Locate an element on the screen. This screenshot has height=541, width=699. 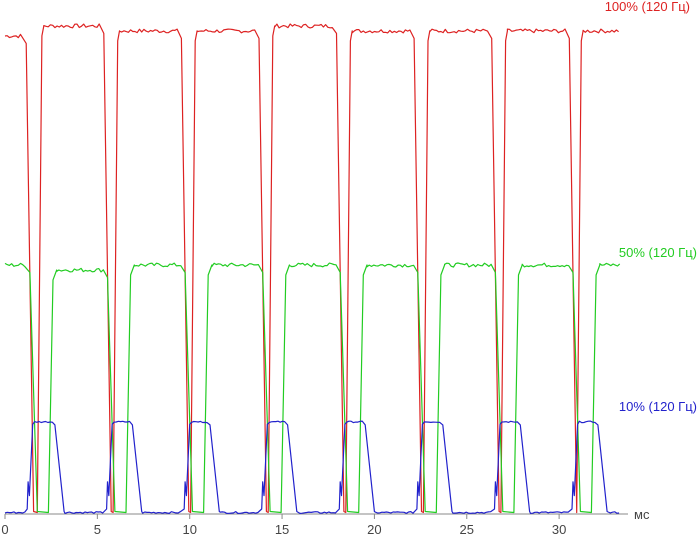
x-tick-label: 5 is located at coordinates (97, 529).